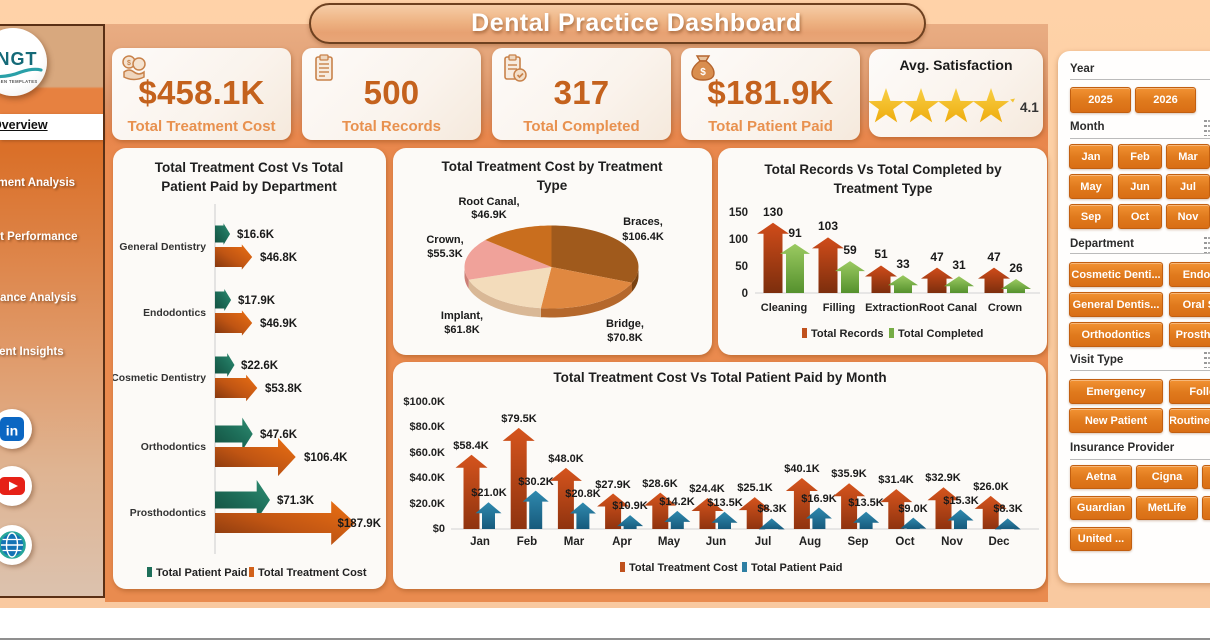 This screenshot has width=1210, height=642. Describe the element at coordinates (19, 59) in the screenshot. I see `svg-text: NGT` at that location.